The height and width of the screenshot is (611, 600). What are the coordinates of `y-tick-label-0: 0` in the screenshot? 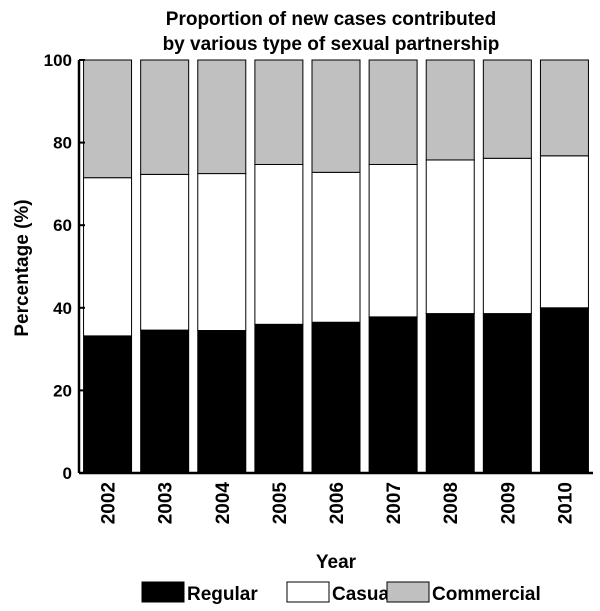 It's located at (67, 473).